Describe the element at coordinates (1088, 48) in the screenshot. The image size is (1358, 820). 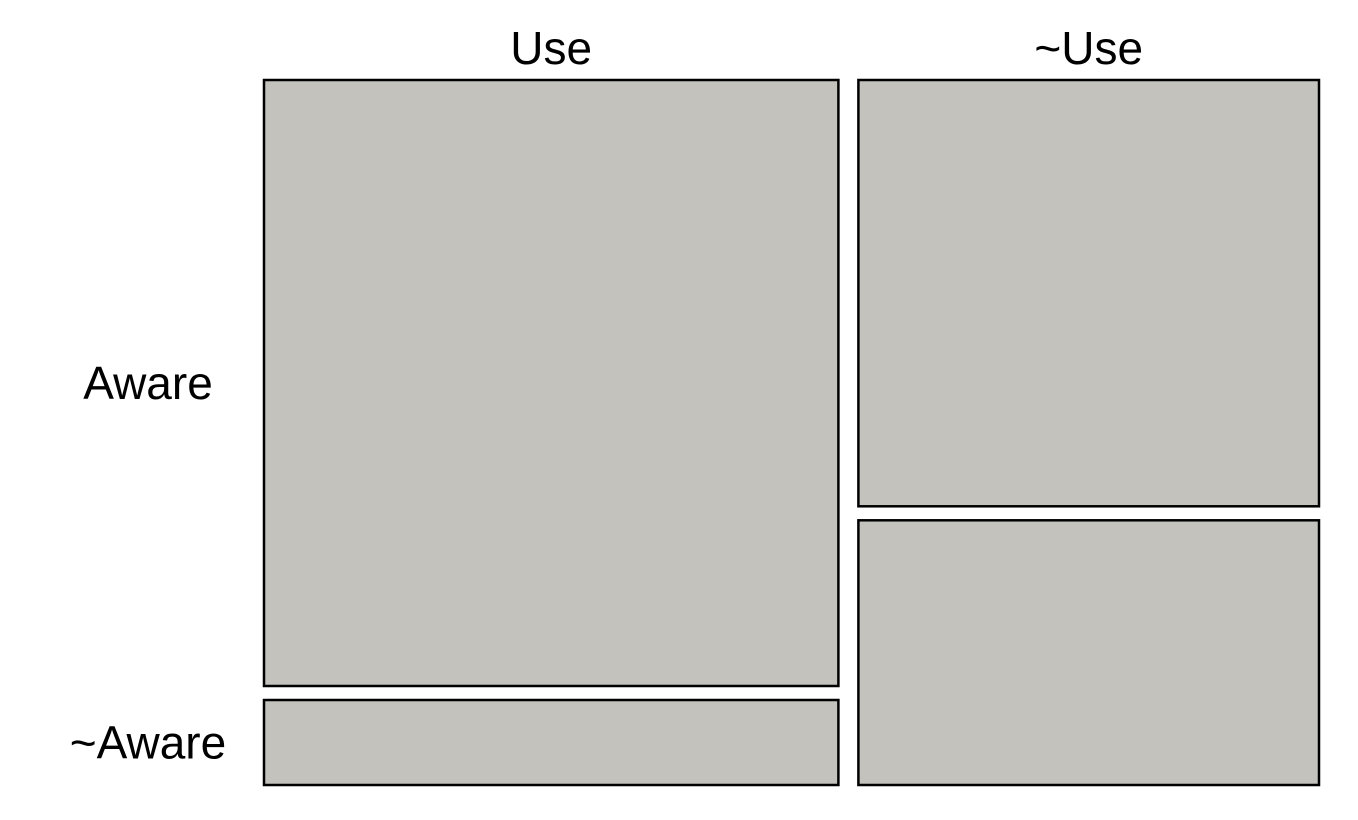
I see `column-label-not-use: ~Use` at that location.